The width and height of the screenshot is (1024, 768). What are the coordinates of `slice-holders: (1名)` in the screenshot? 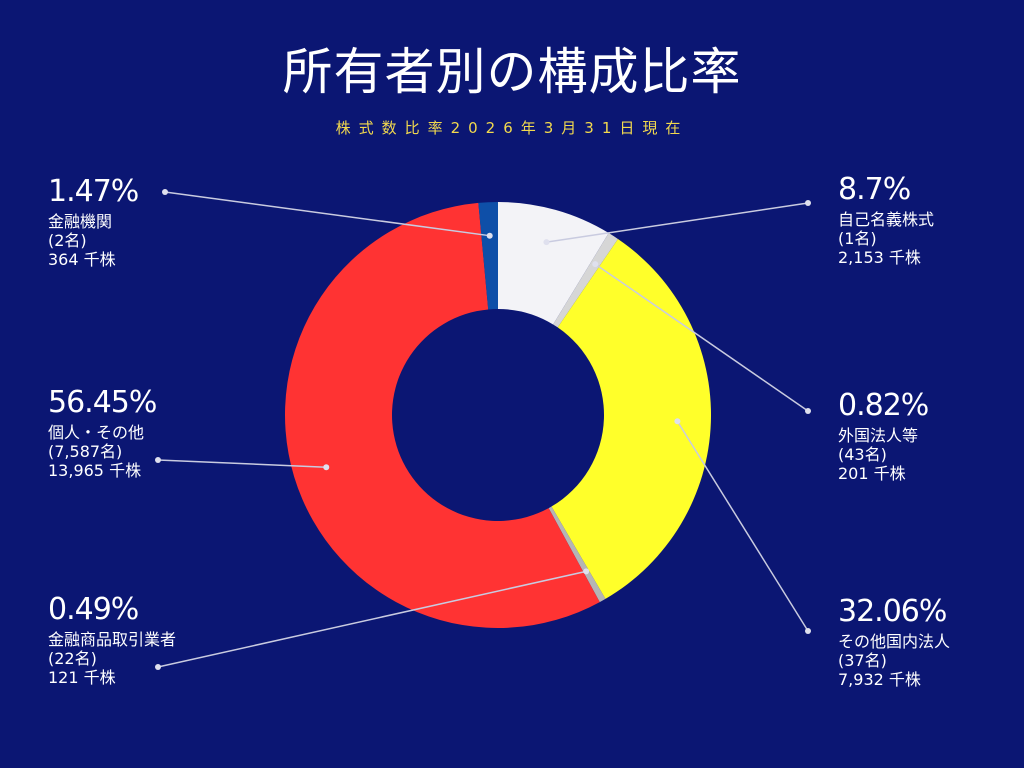 It's located at (857, 239).